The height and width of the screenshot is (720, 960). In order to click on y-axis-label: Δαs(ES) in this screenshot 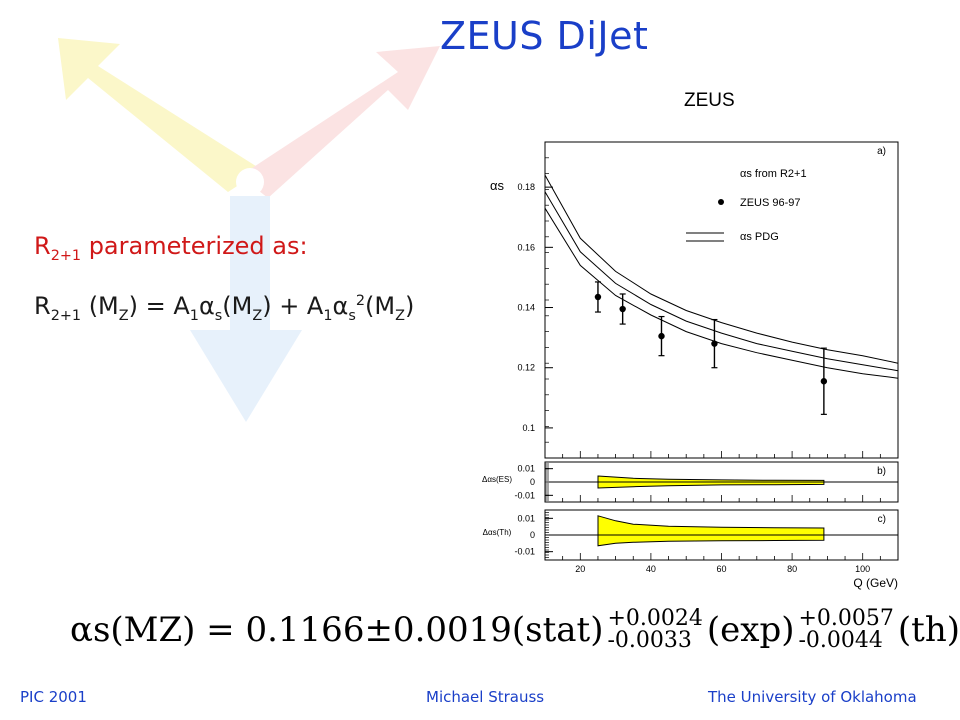, I will do `click(497, 479)`.